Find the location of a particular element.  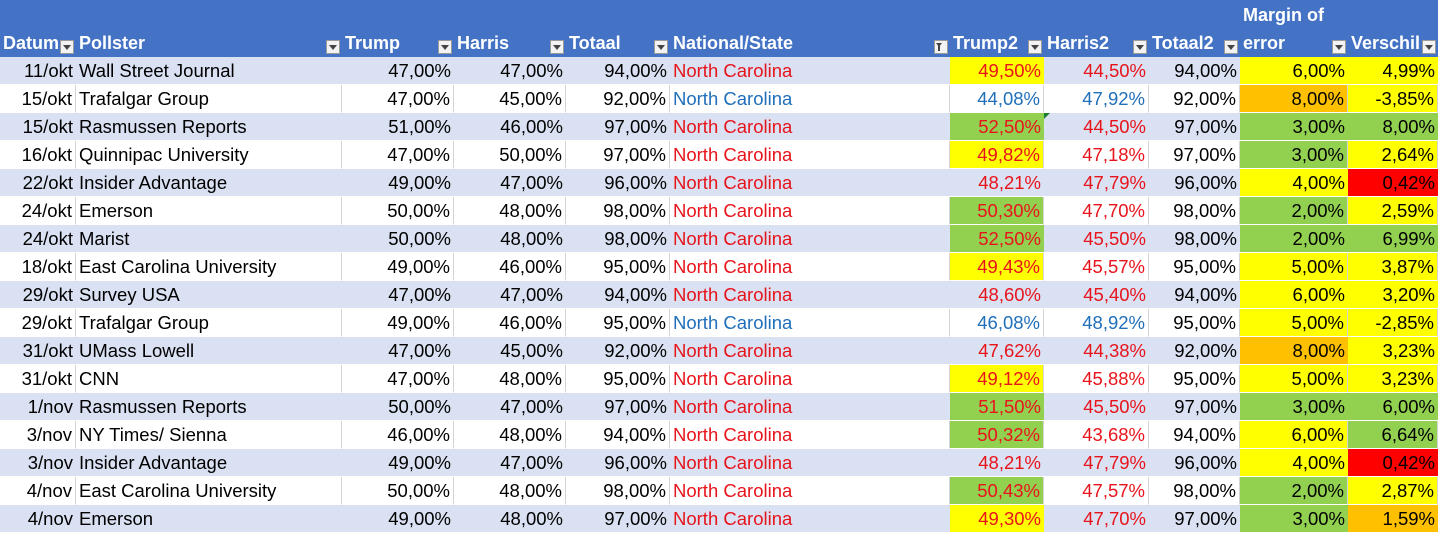

cell-trump2: 52,50% is located at coordinates (997, 239).